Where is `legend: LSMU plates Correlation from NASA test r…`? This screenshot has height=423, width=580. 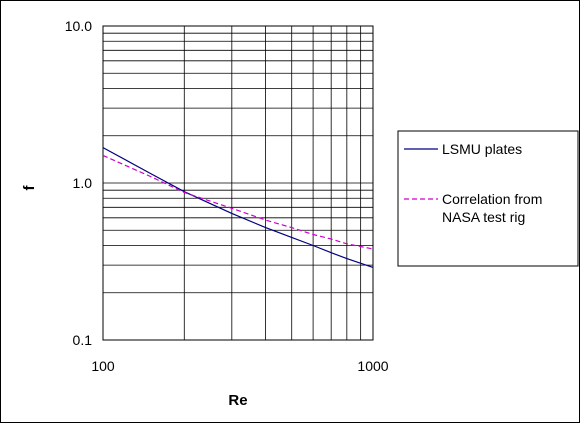 legend: LSMU plates Correlation from NASA test r… is located at coordinates (488, 198).